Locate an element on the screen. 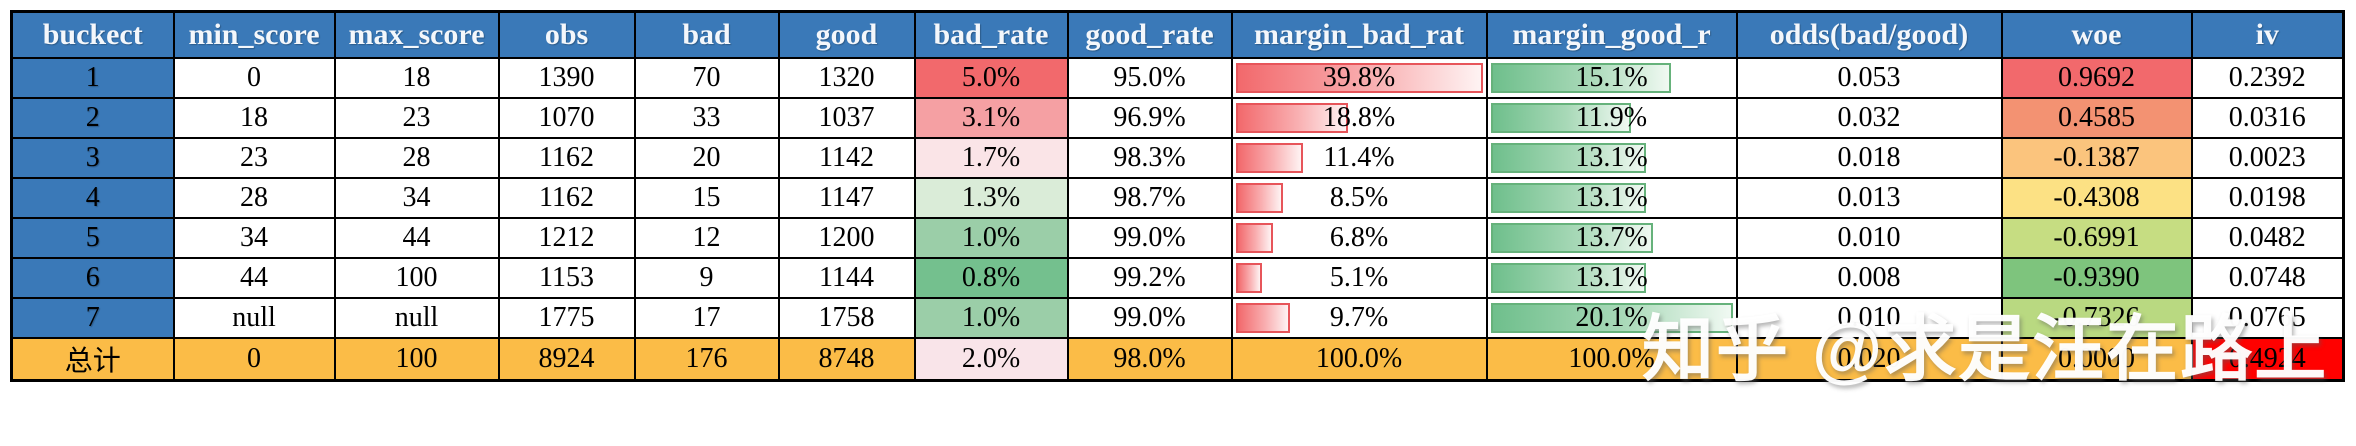  cell-margin_bad_rat: 9.7% is located at coordinates (1359, 318).